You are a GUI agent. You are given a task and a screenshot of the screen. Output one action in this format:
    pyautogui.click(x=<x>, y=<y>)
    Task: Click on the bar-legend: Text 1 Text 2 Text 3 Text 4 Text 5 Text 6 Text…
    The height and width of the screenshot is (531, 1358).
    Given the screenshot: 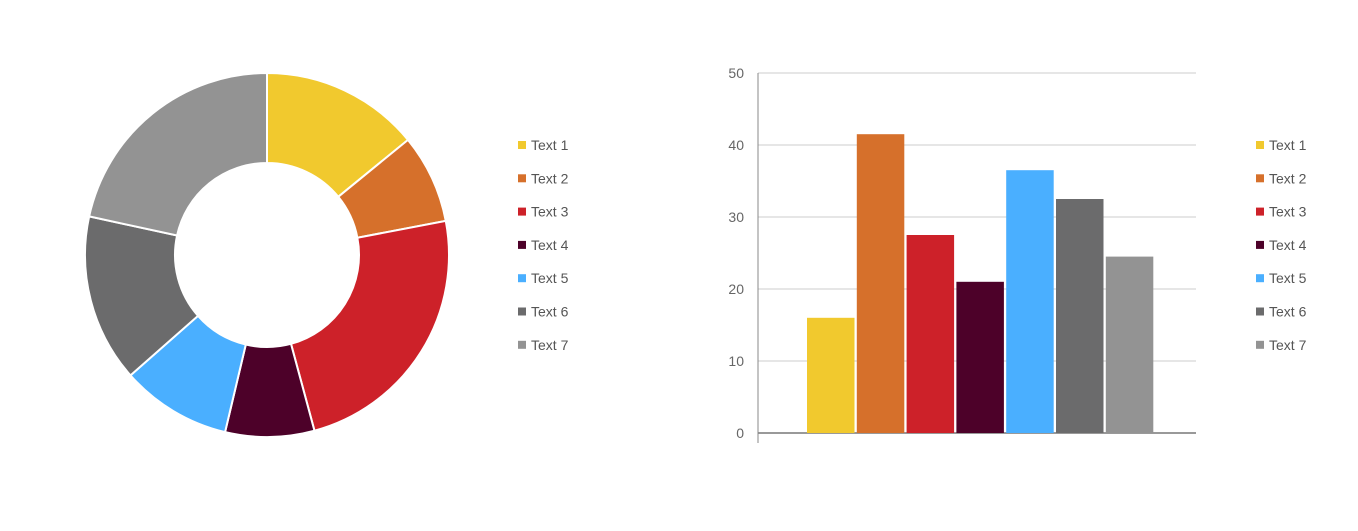 What is the action you would take?
    pyautogui.click(x=1281, y=245)
    